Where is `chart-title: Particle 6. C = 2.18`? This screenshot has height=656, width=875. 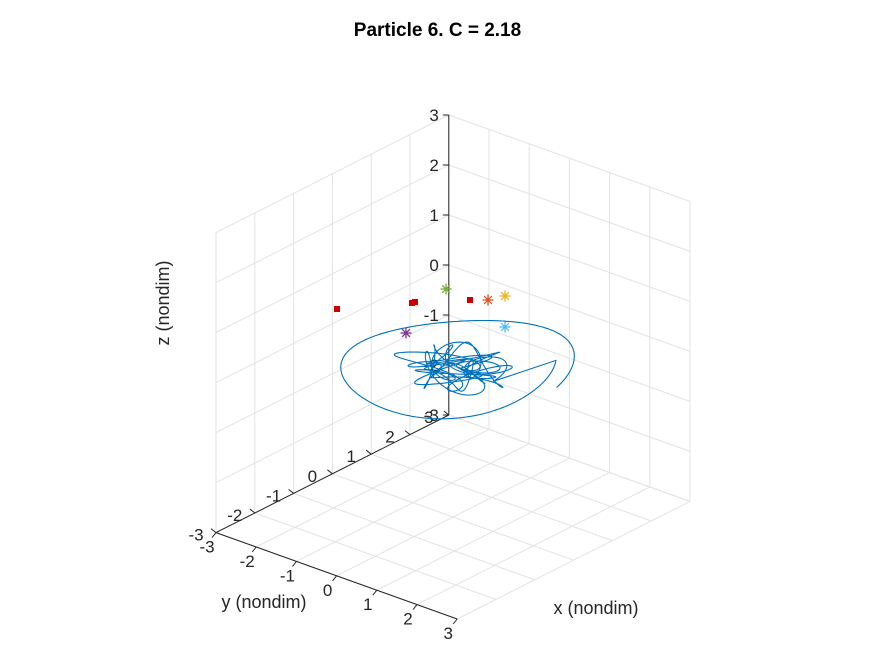 chart-title: Particle 6. C = 2.18 is located at coordinates (437, 30).